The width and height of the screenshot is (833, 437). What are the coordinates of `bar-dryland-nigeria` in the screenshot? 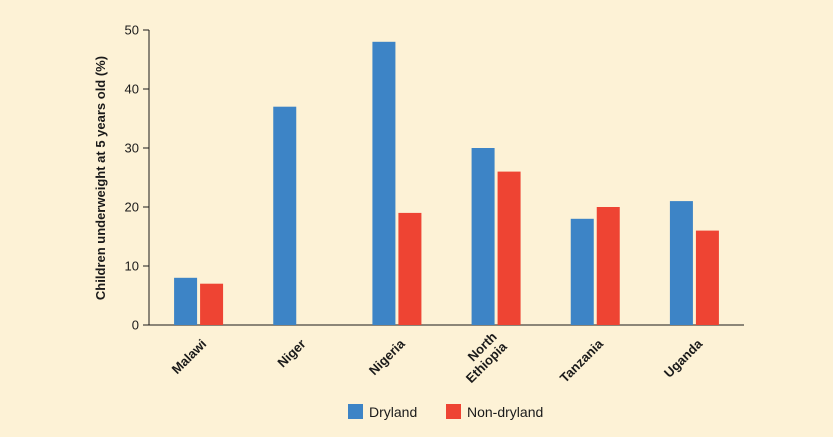 It's located at (384, 183).